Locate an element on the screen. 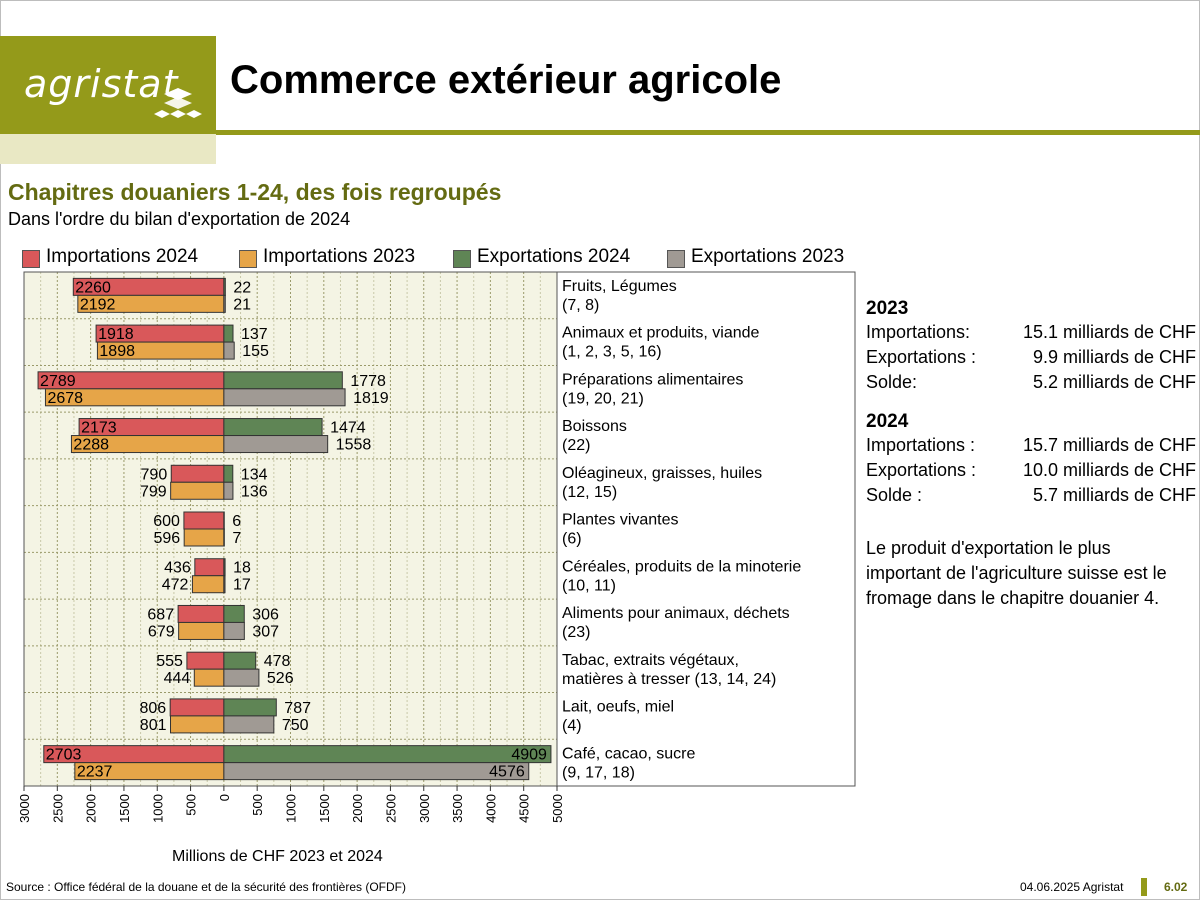 Image resolution: width=1200 pixels, height=900 pixels. footer-page-number: 6.02 is located at coordinates (1176, 887).